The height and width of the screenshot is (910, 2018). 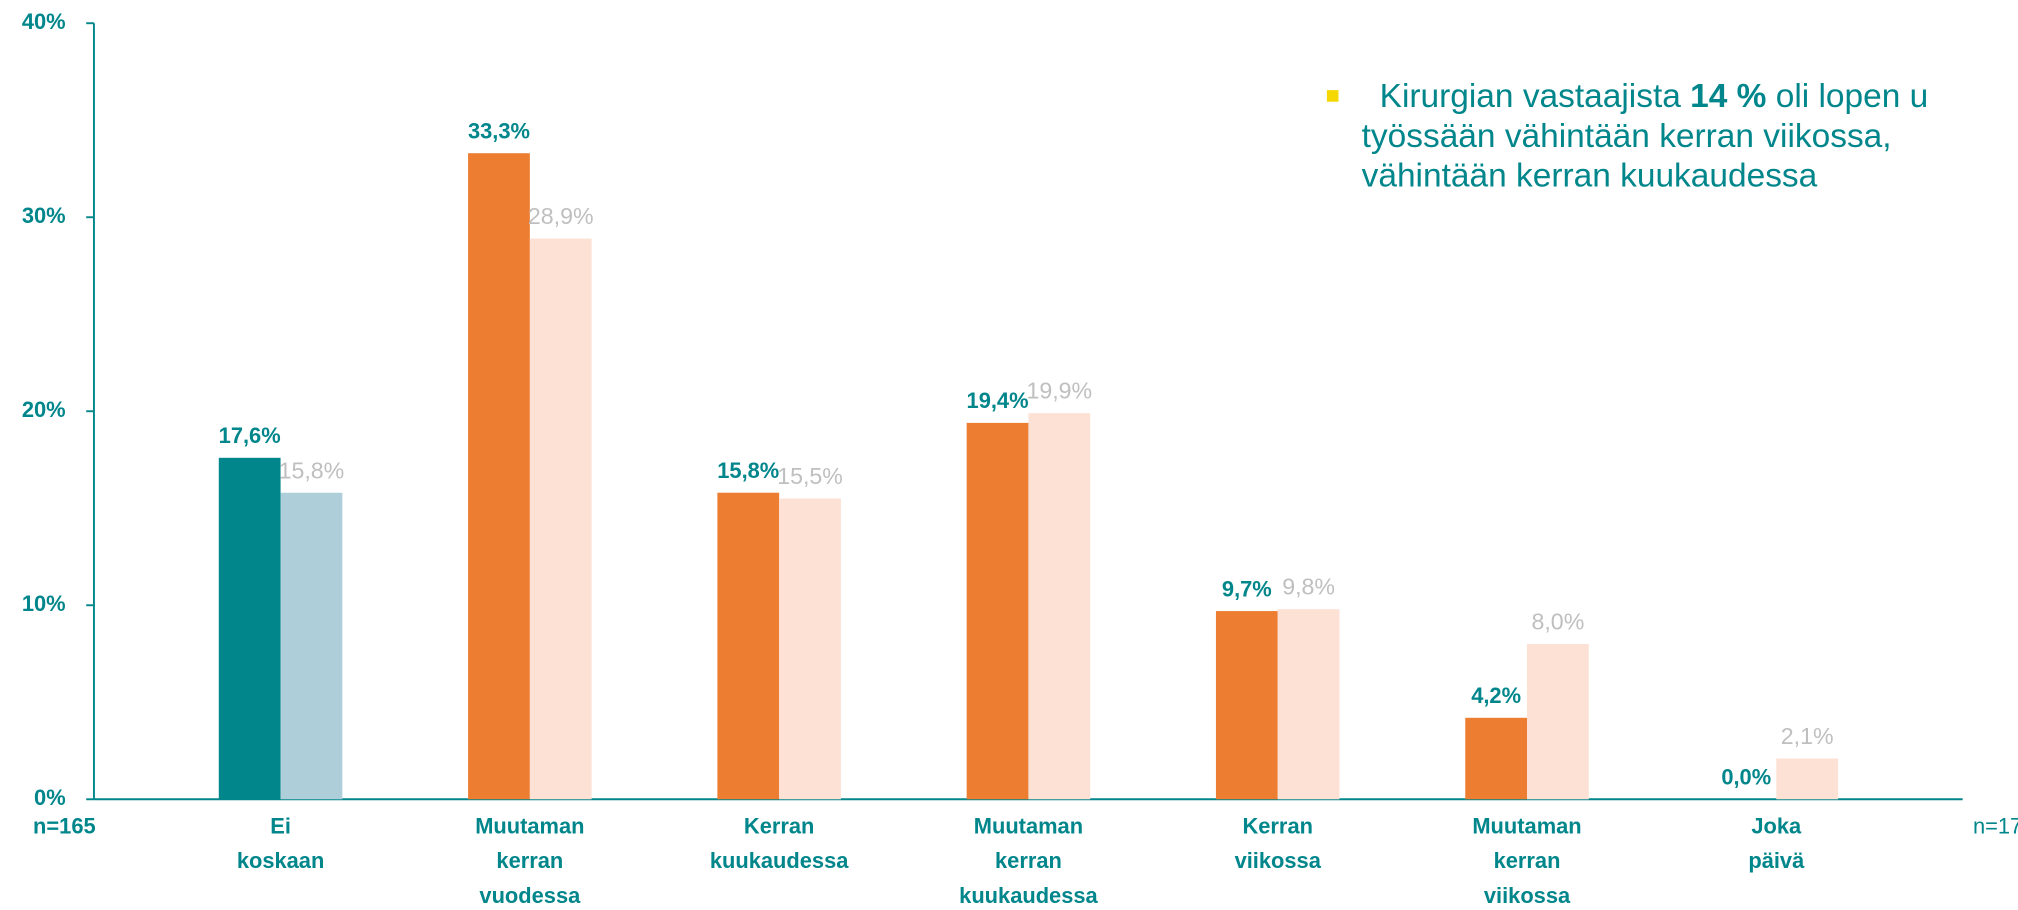 I want to click on value-label: 0,0%, so click(x=1746, y=776).